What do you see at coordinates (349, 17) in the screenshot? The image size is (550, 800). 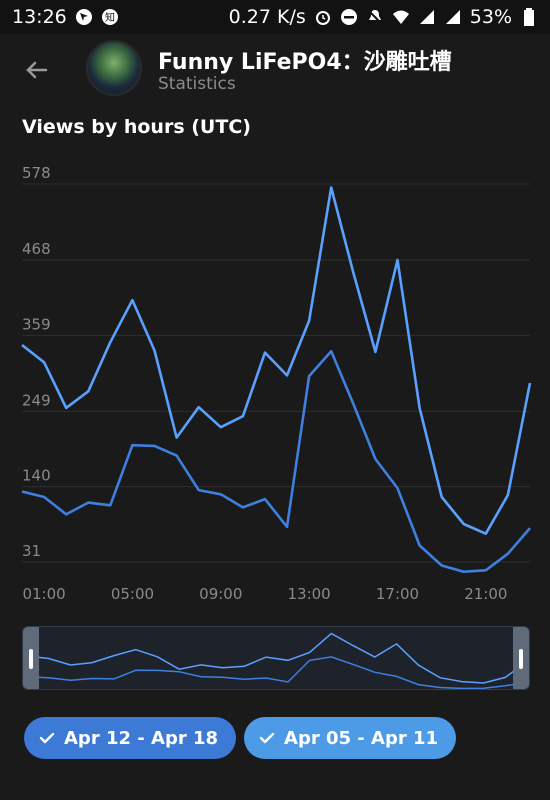 I see `do-not-disturb-icon` at bounding box center [349, 17].